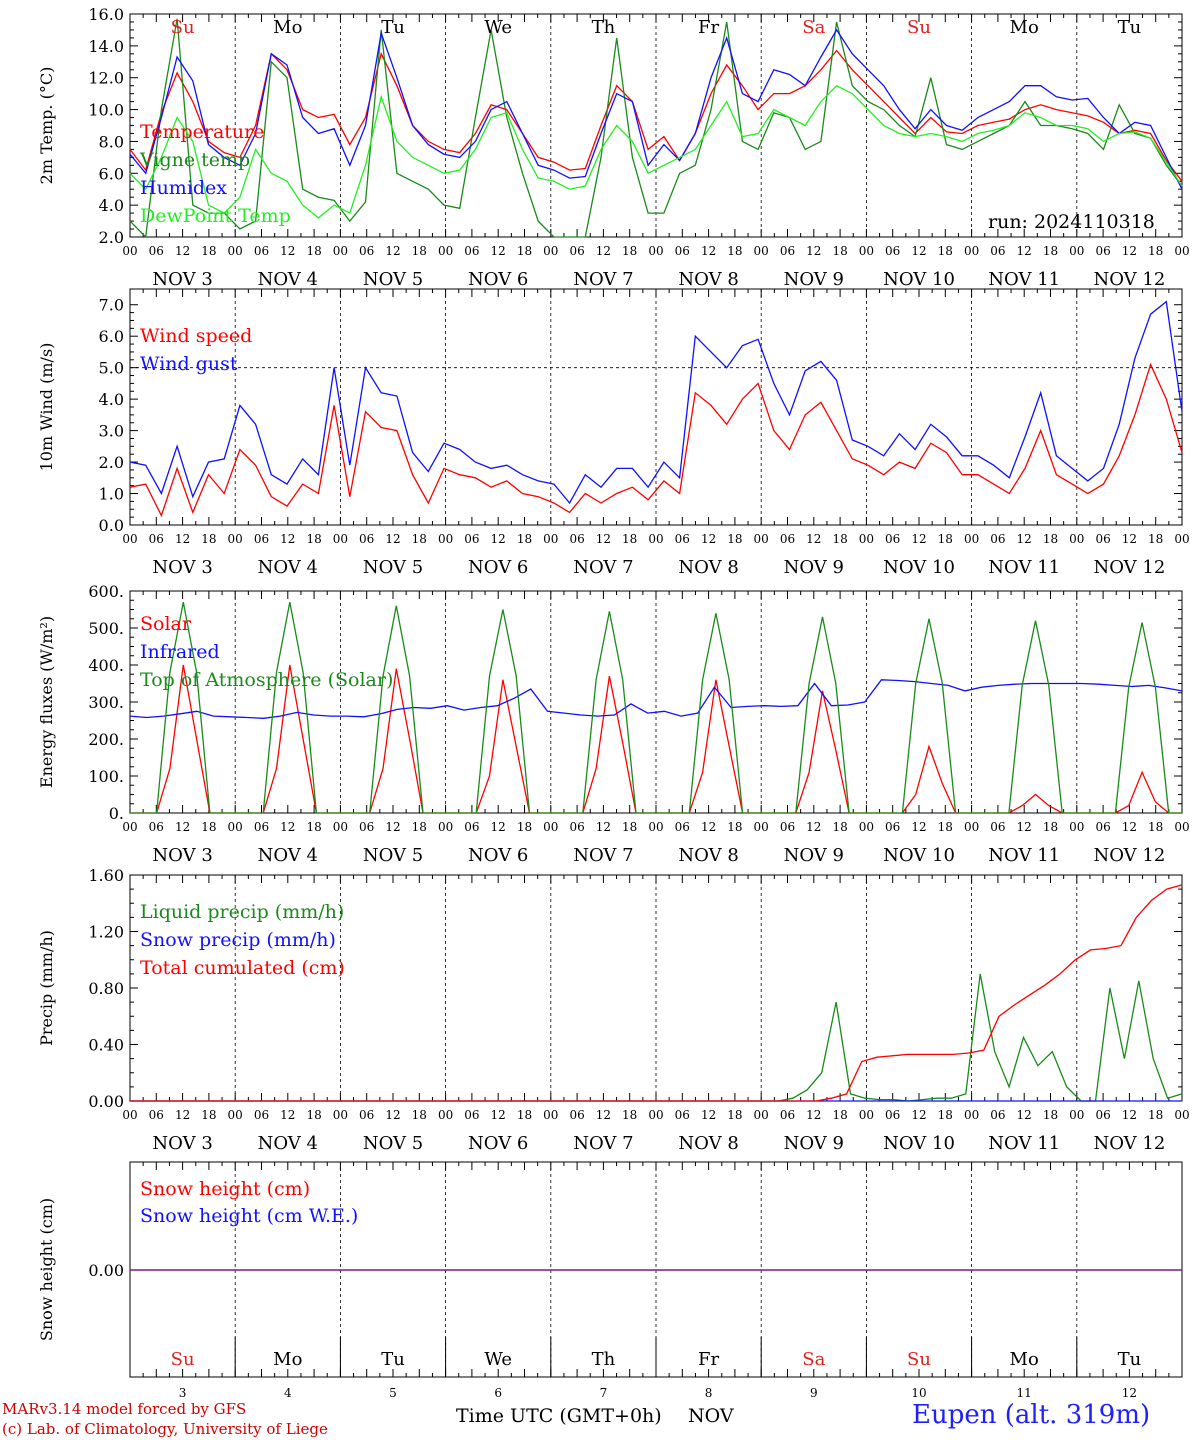 Image resolution: width=1194 pixels, height=1440 pixels. I want to click on y-tick-label: 600., so click(106, 591).